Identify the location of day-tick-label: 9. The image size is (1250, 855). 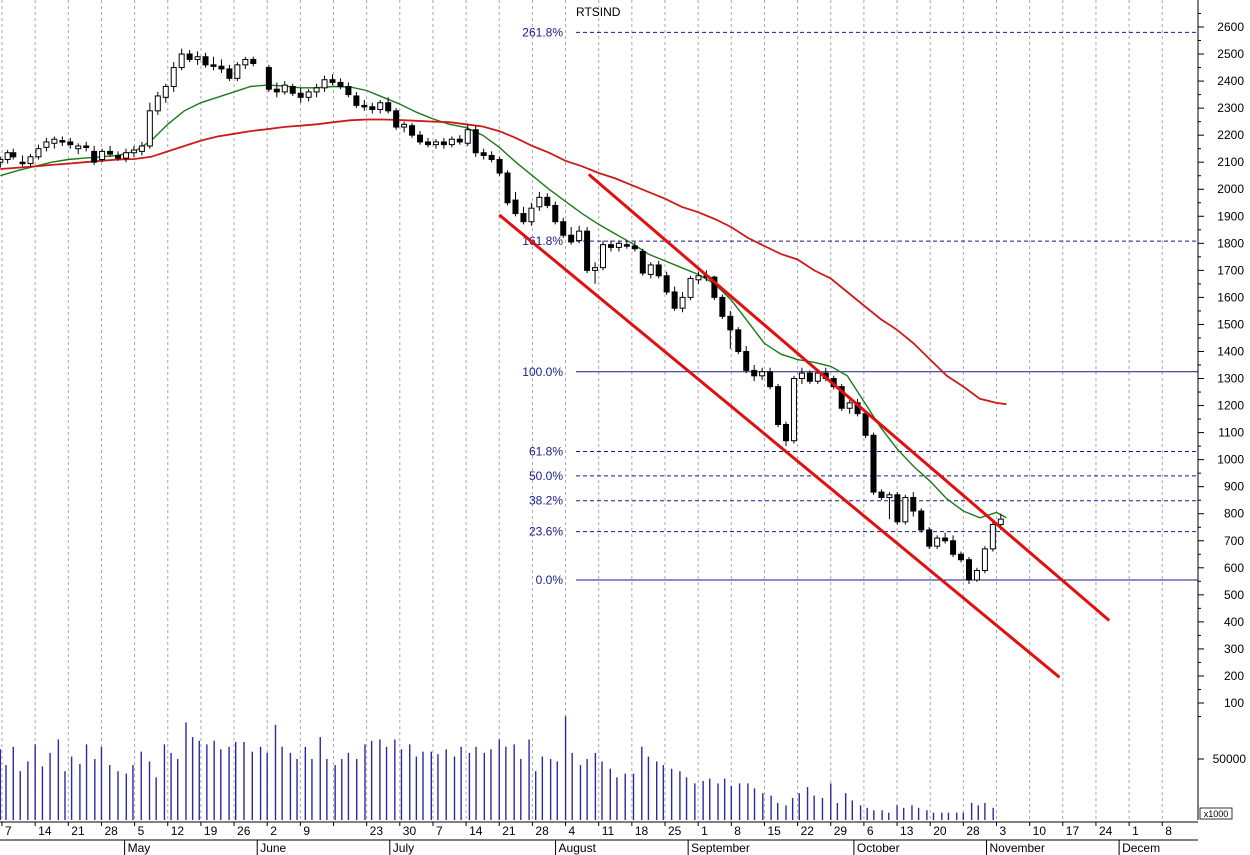
(306, 831).